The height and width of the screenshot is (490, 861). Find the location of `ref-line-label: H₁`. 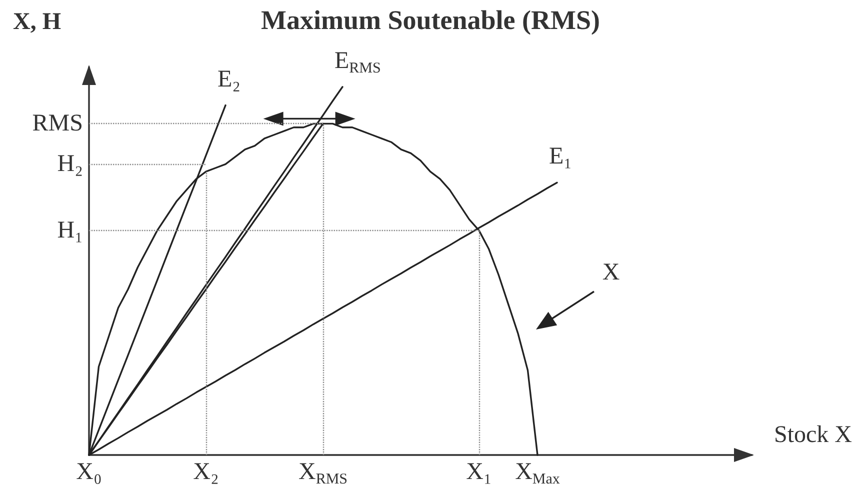

ref-line-label: H₁ is located at coordinates (70, 230).